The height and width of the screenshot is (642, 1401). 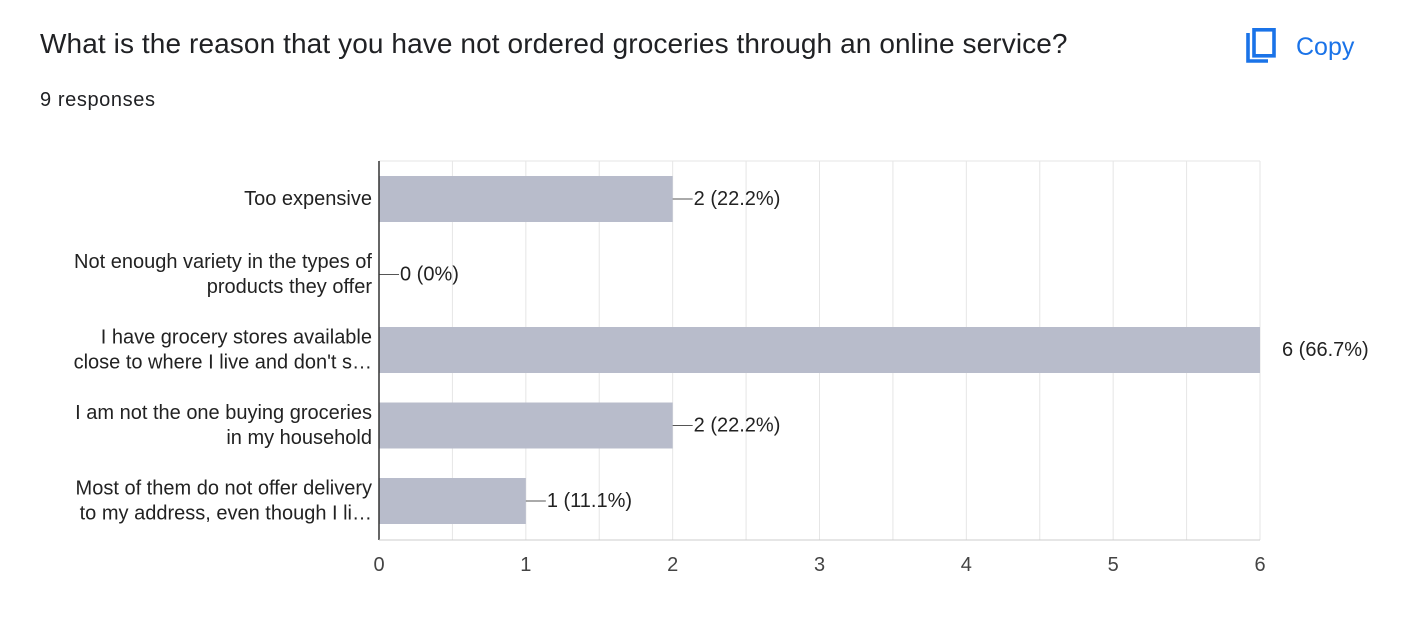 I want to click on tick-label: 6, so click(x=1259, y=565).